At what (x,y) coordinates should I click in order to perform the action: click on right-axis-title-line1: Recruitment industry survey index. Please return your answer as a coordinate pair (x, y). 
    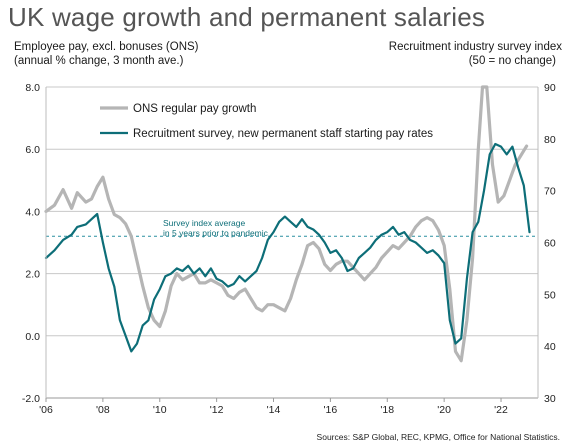
    Looking at the image, I should click on (475, 47).